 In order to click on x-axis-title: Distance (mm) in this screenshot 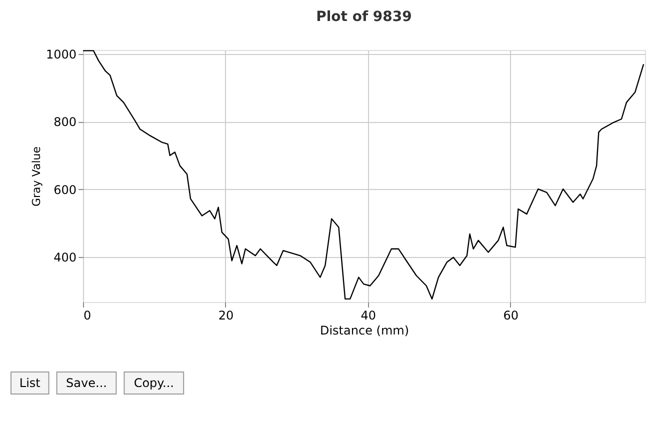, I will do `click(365, 331)`.